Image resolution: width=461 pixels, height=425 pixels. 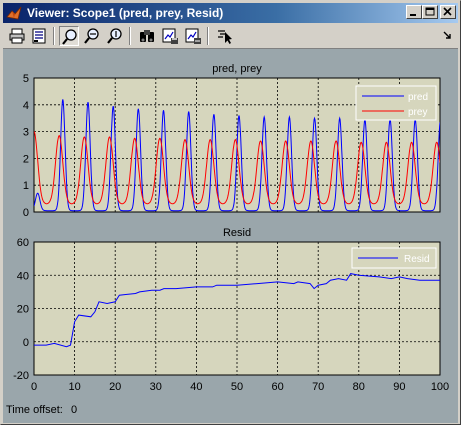 I want to click on save-axes-settings-button, so click(x=170, y=36).